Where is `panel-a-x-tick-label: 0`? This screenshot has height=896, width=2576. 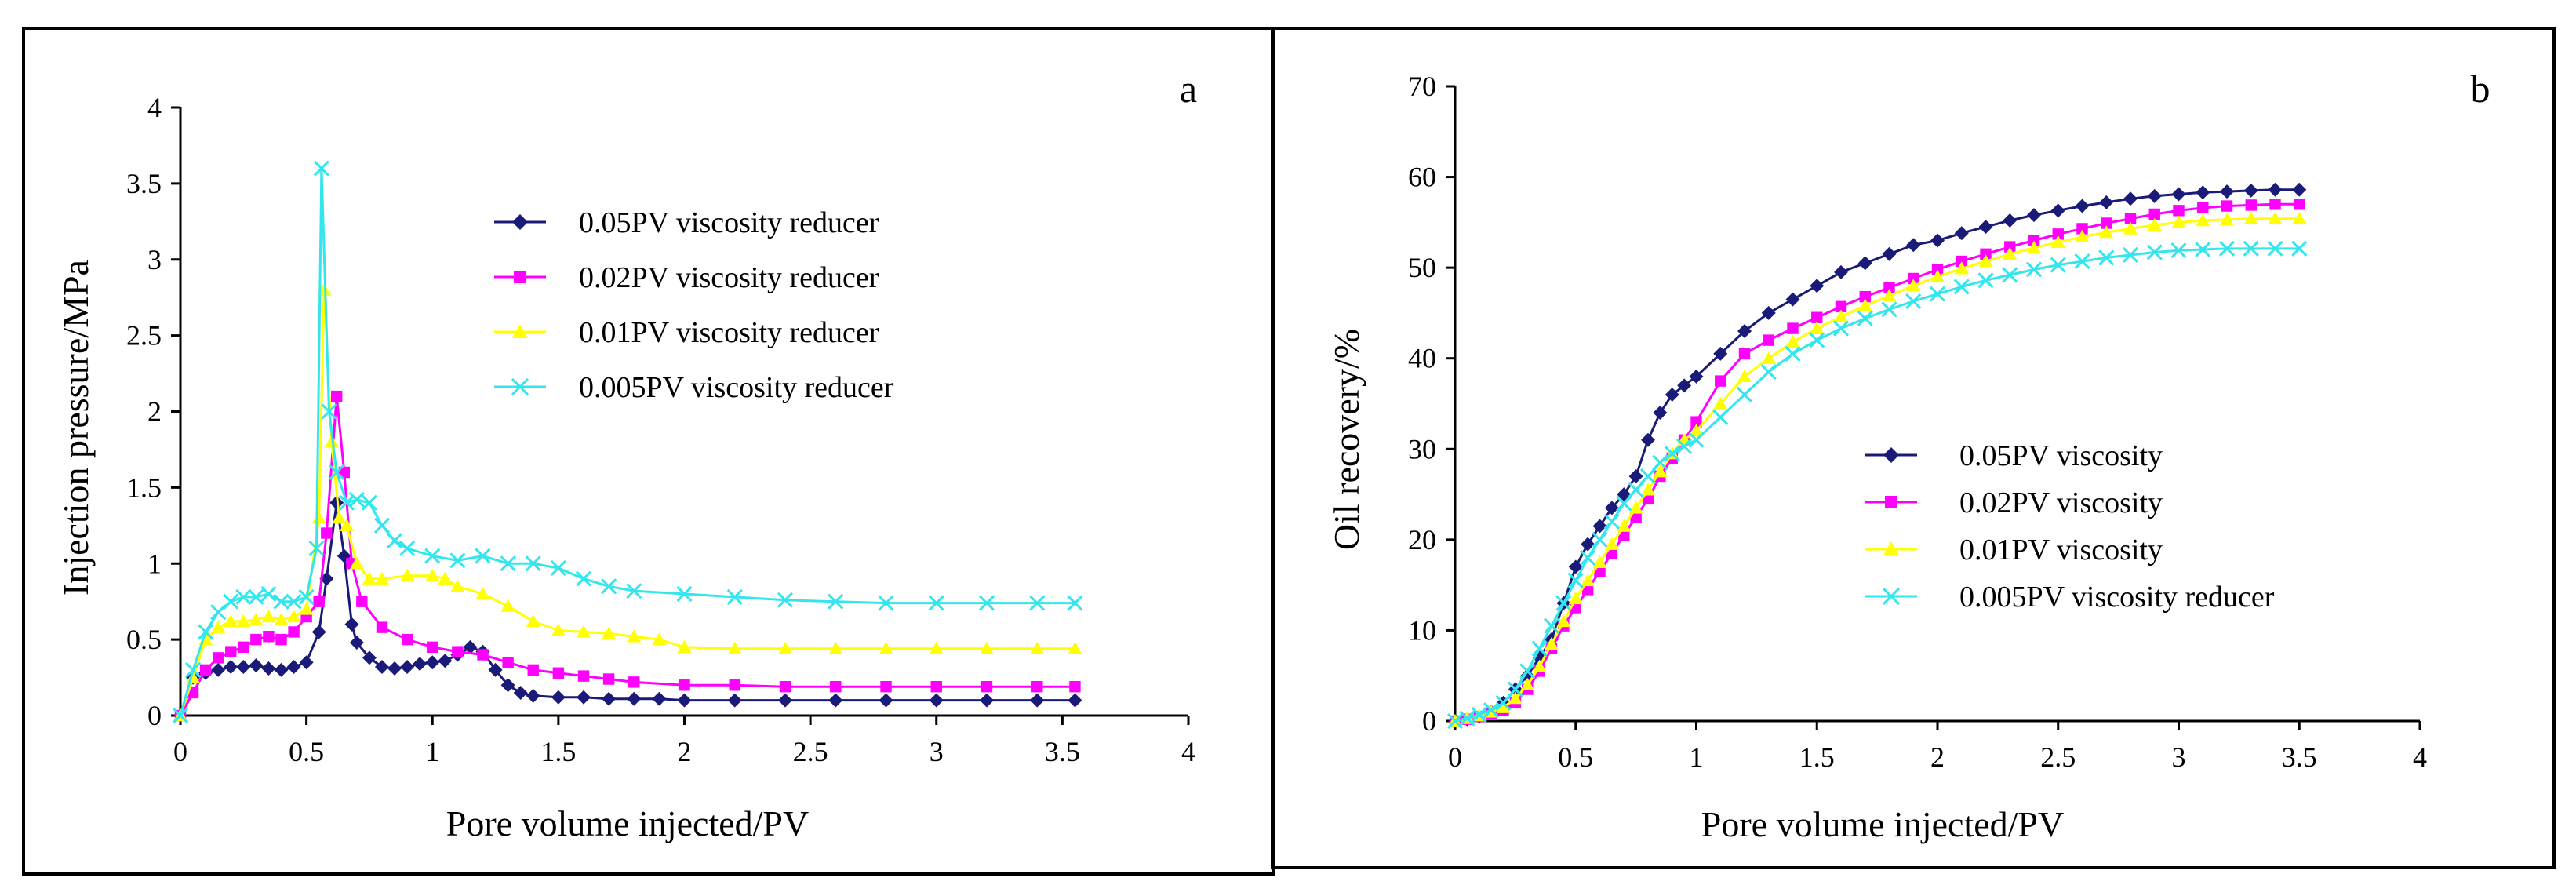 panel-a-x-tick-label: 0 is located at coordinates (180, 751).